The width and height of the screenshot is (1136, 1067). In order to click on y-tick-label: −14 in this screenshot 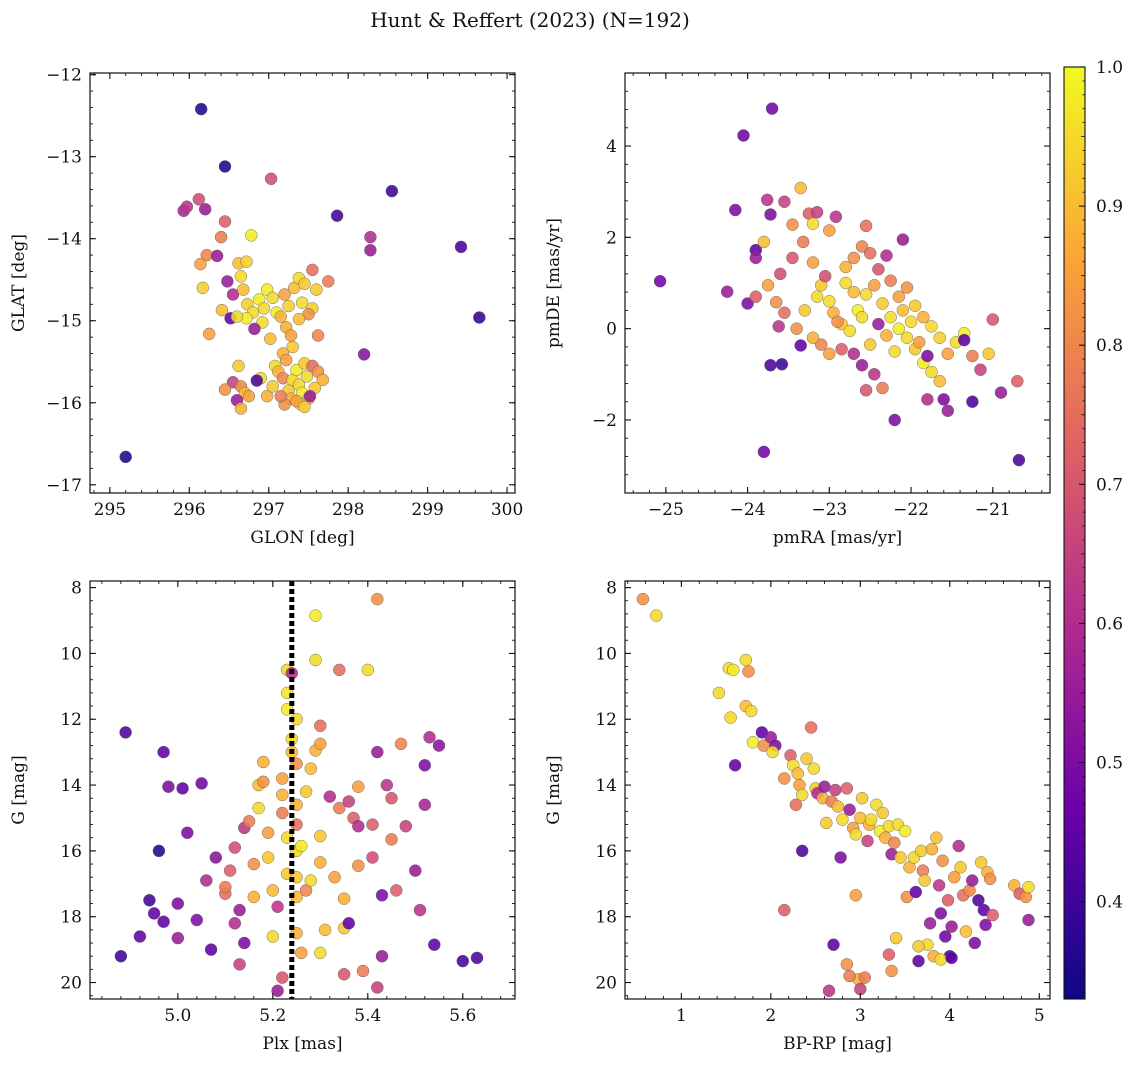, I will do `click(64, 240)`.